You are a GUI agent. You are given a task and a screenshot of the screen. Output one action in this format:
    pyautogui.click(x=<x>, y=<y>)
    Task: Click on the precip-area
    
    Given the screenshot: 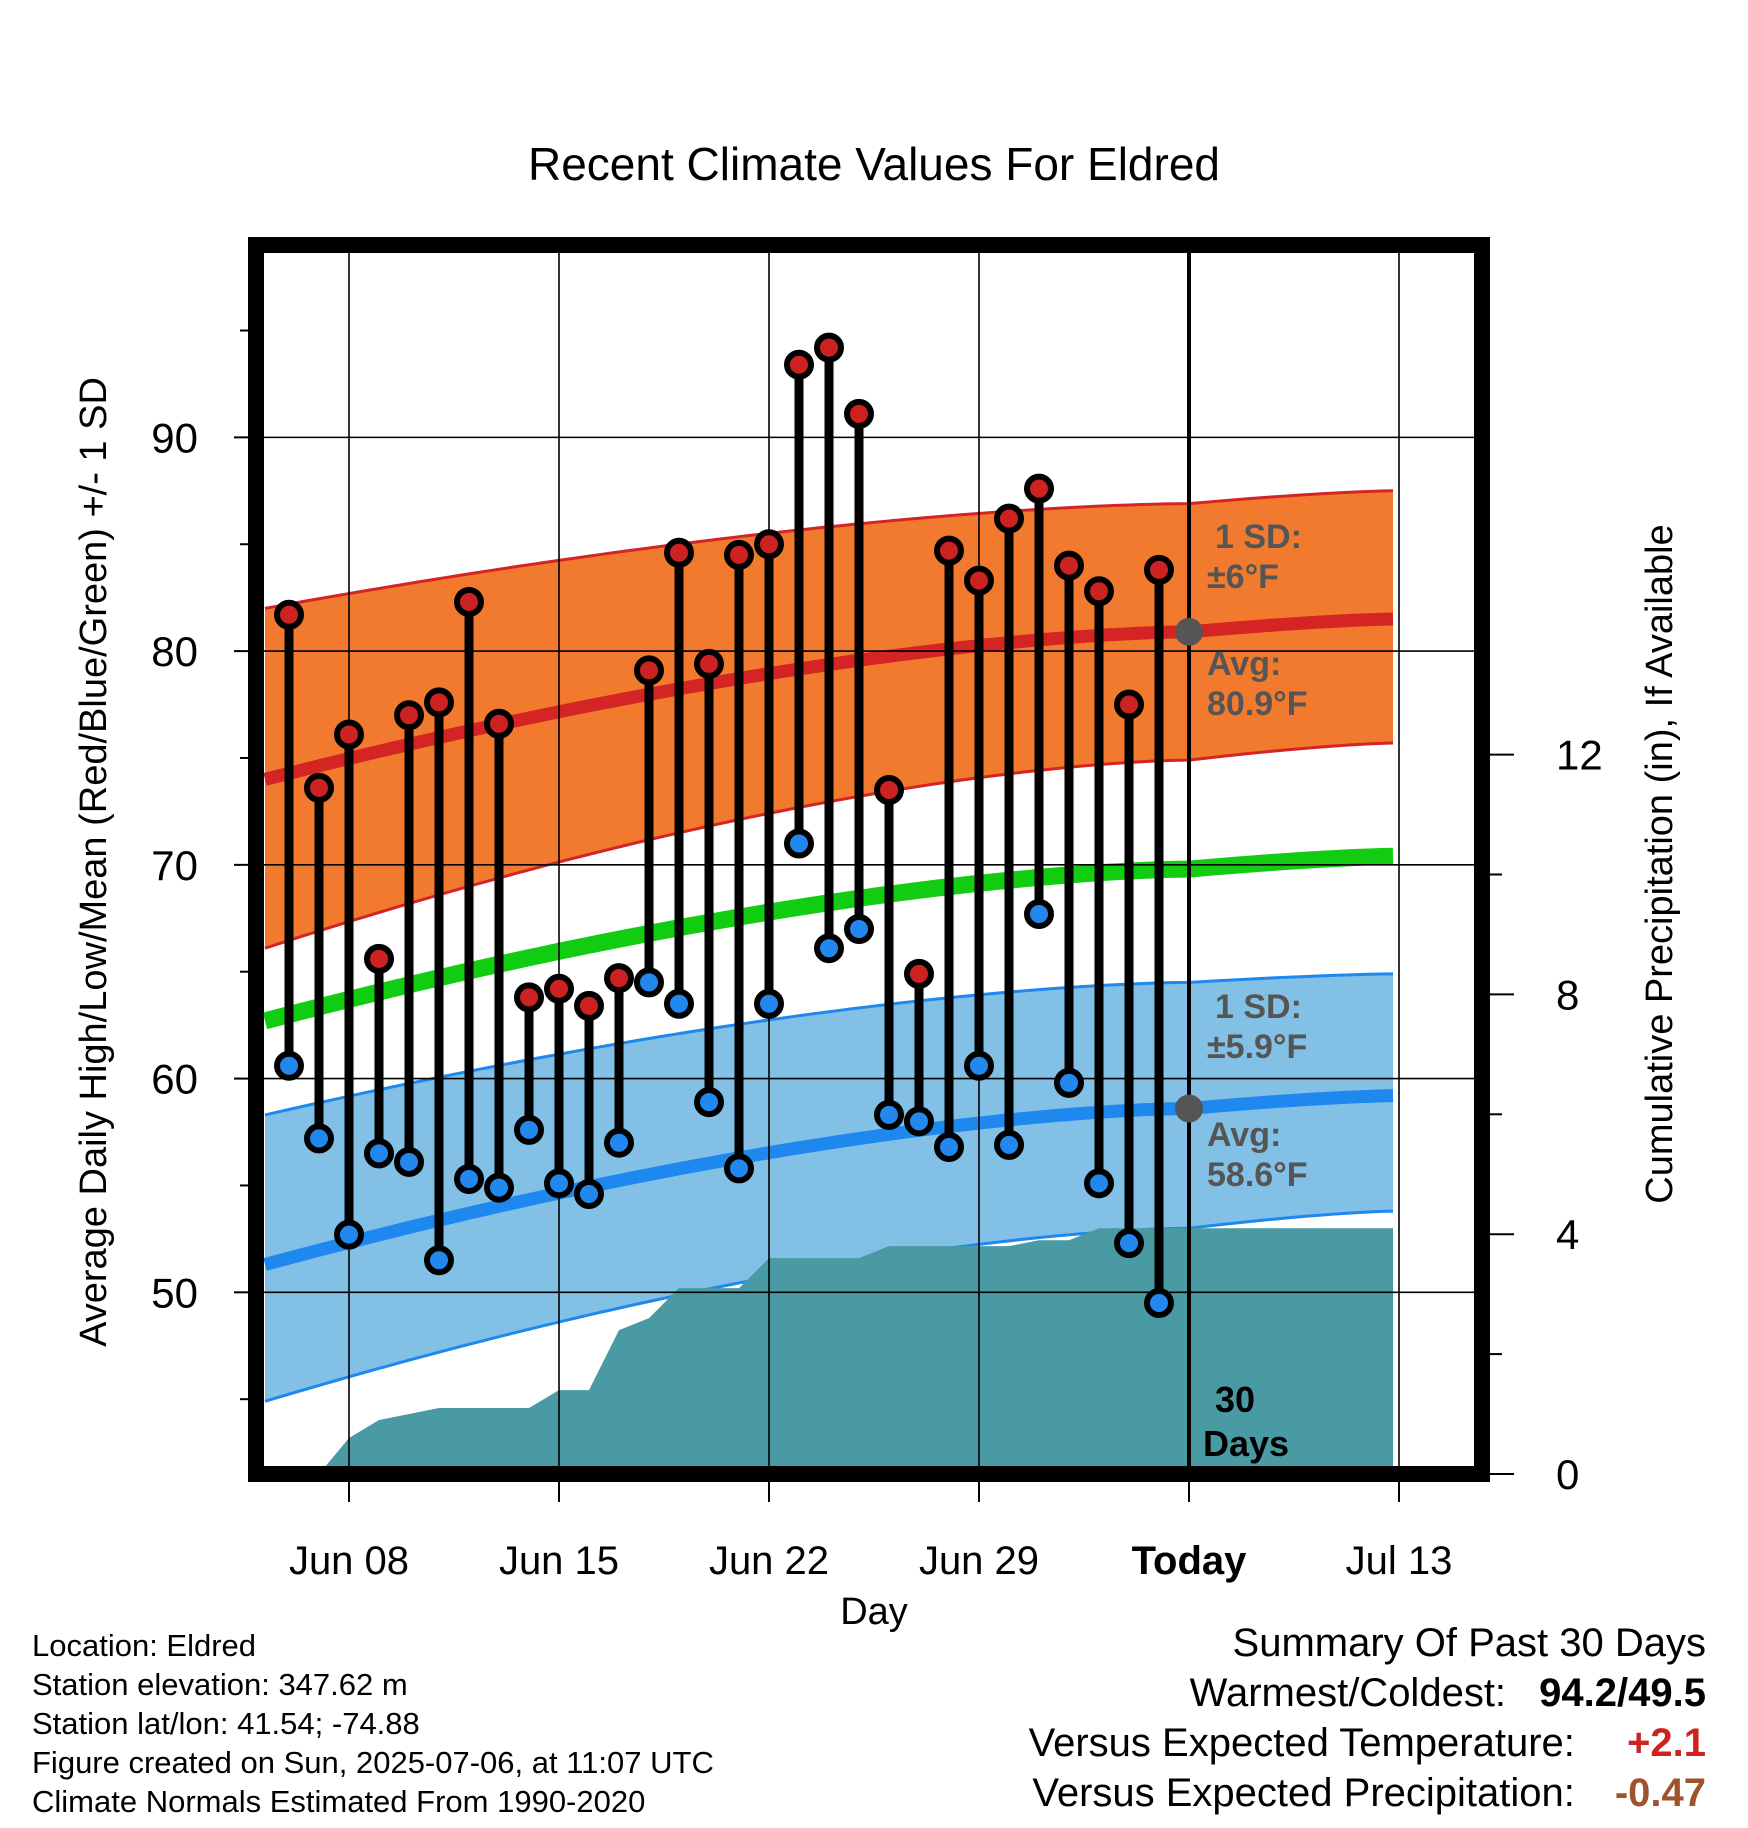 What is the action you would take?
    pyautogui.click(x=841, y=1351)
    